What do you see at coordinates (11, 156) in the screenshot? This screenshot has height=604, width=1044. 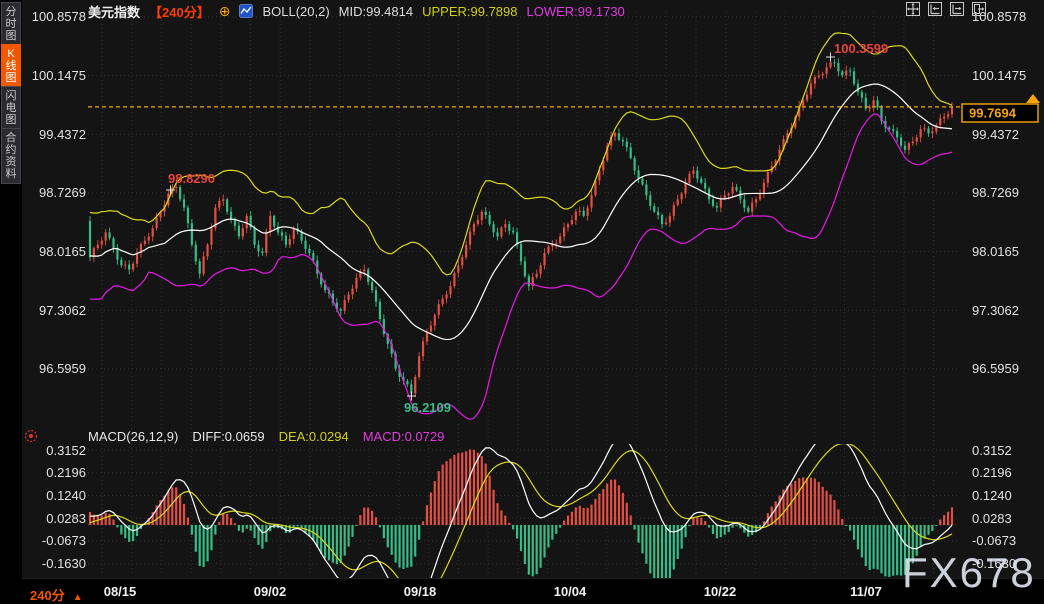 I see `sidebar-tab-contract: 合约资料` at bounding box center [11, 156].